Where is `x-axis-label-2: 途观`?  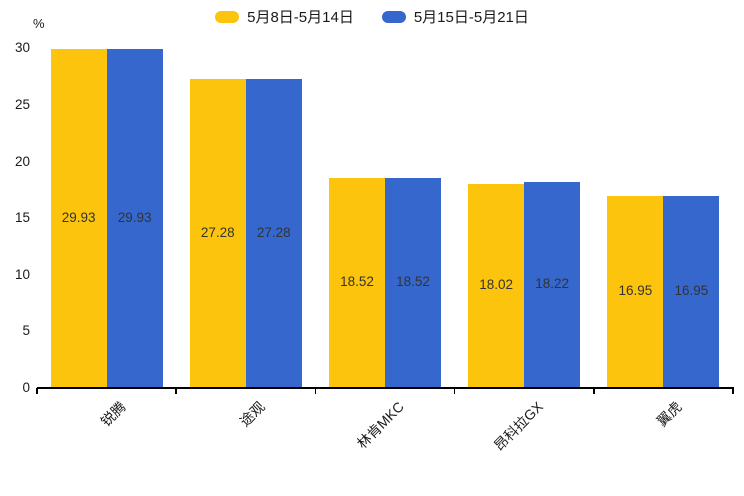 x-axis-label-2: 途观 is located at coordinates (252, 414).